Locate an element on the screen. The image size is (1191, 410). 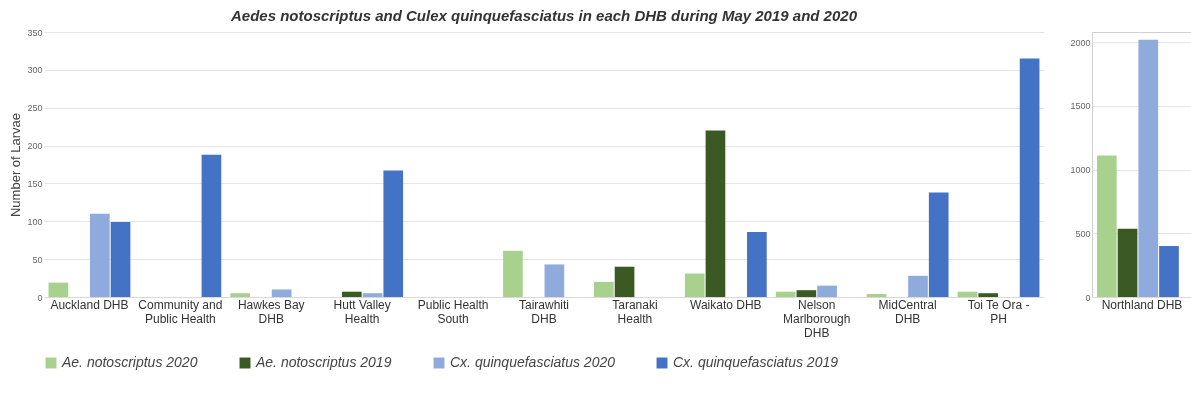
x-tick-label: Toi Te Ora - PH is located at coordinates (998, 311).